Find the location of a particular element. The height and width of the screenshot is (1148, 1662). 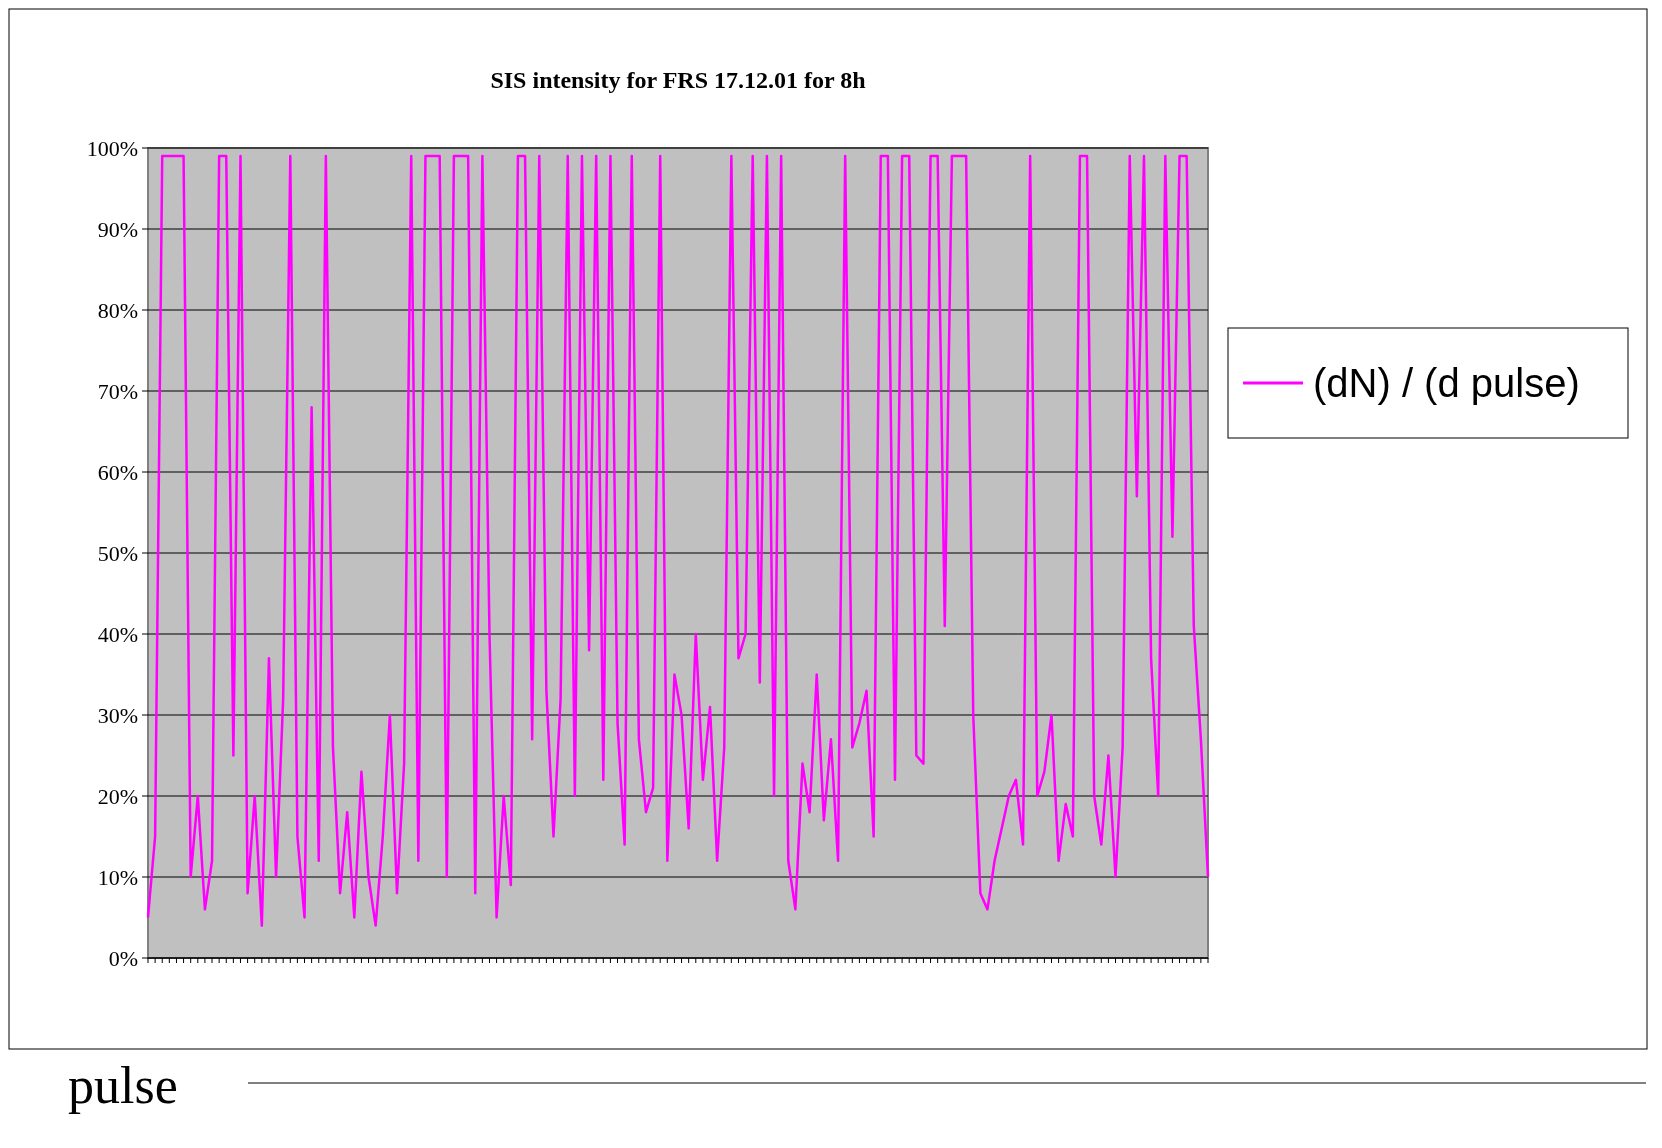

y-tick-label: 70% is located at coordinates (117, 391).